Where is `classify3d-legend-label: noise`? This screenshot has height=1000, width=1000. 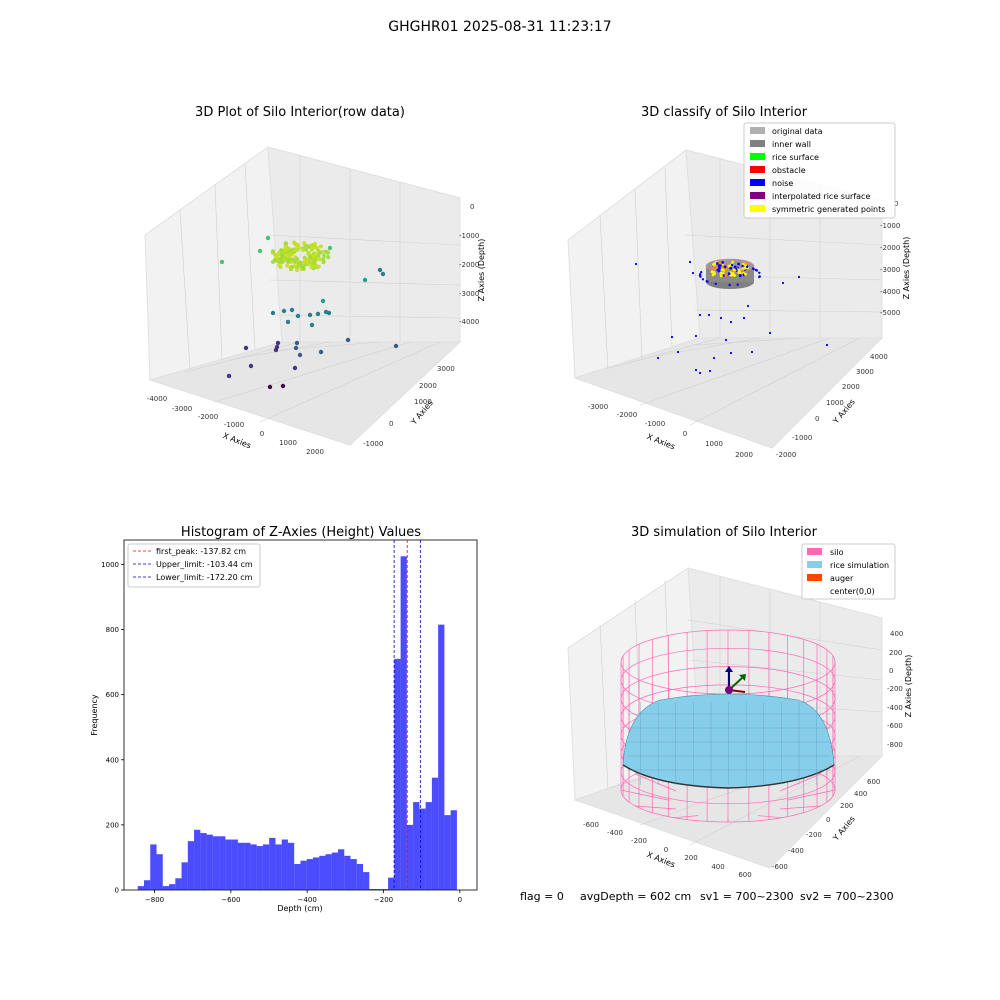
classify3d-legend-label: noise is located at coordinates (782, 183).